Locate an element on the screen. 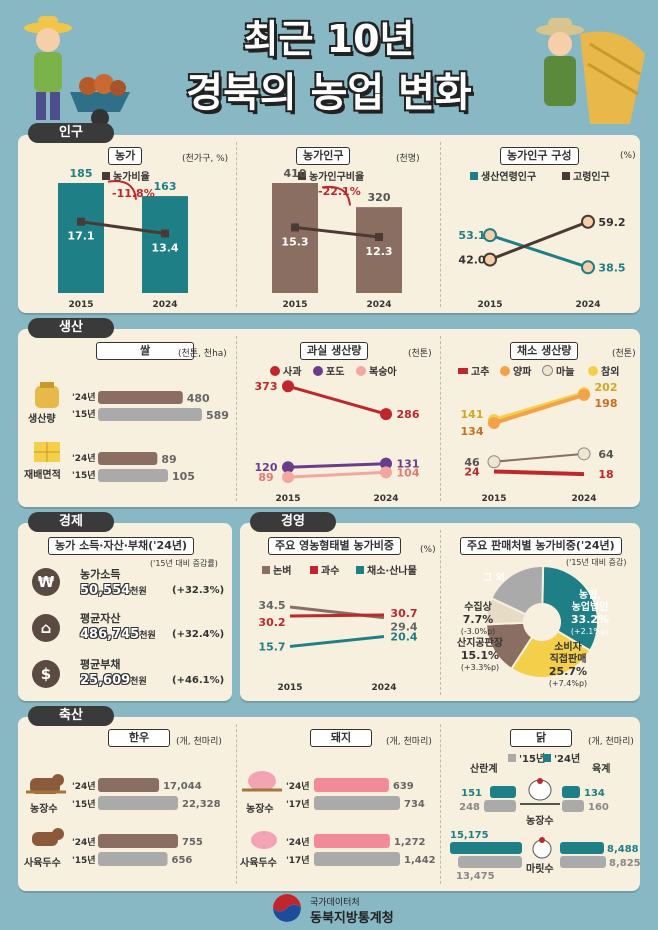 This screenshot has width=658, height=930. farm-pop-title: 농가인구 is located at coordinates (323, 156).